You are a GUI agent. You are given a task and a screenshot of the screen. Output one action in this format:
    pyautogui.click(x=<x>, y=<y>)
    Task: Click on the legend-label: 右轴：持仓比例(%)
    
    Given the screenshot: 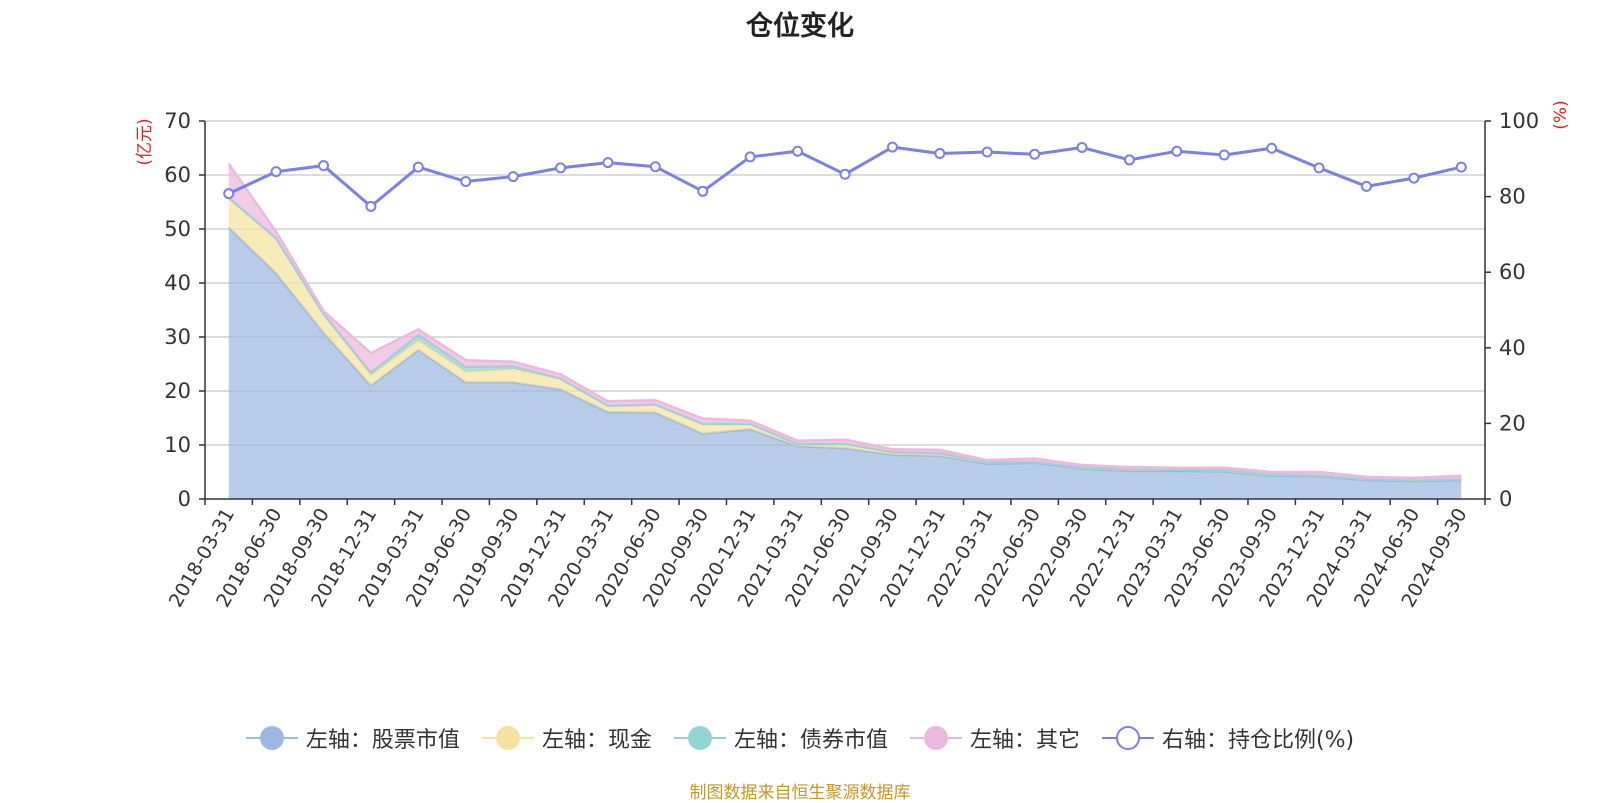 What is the action you would take?
    pyautogui.click(x=1258, y=740)
    